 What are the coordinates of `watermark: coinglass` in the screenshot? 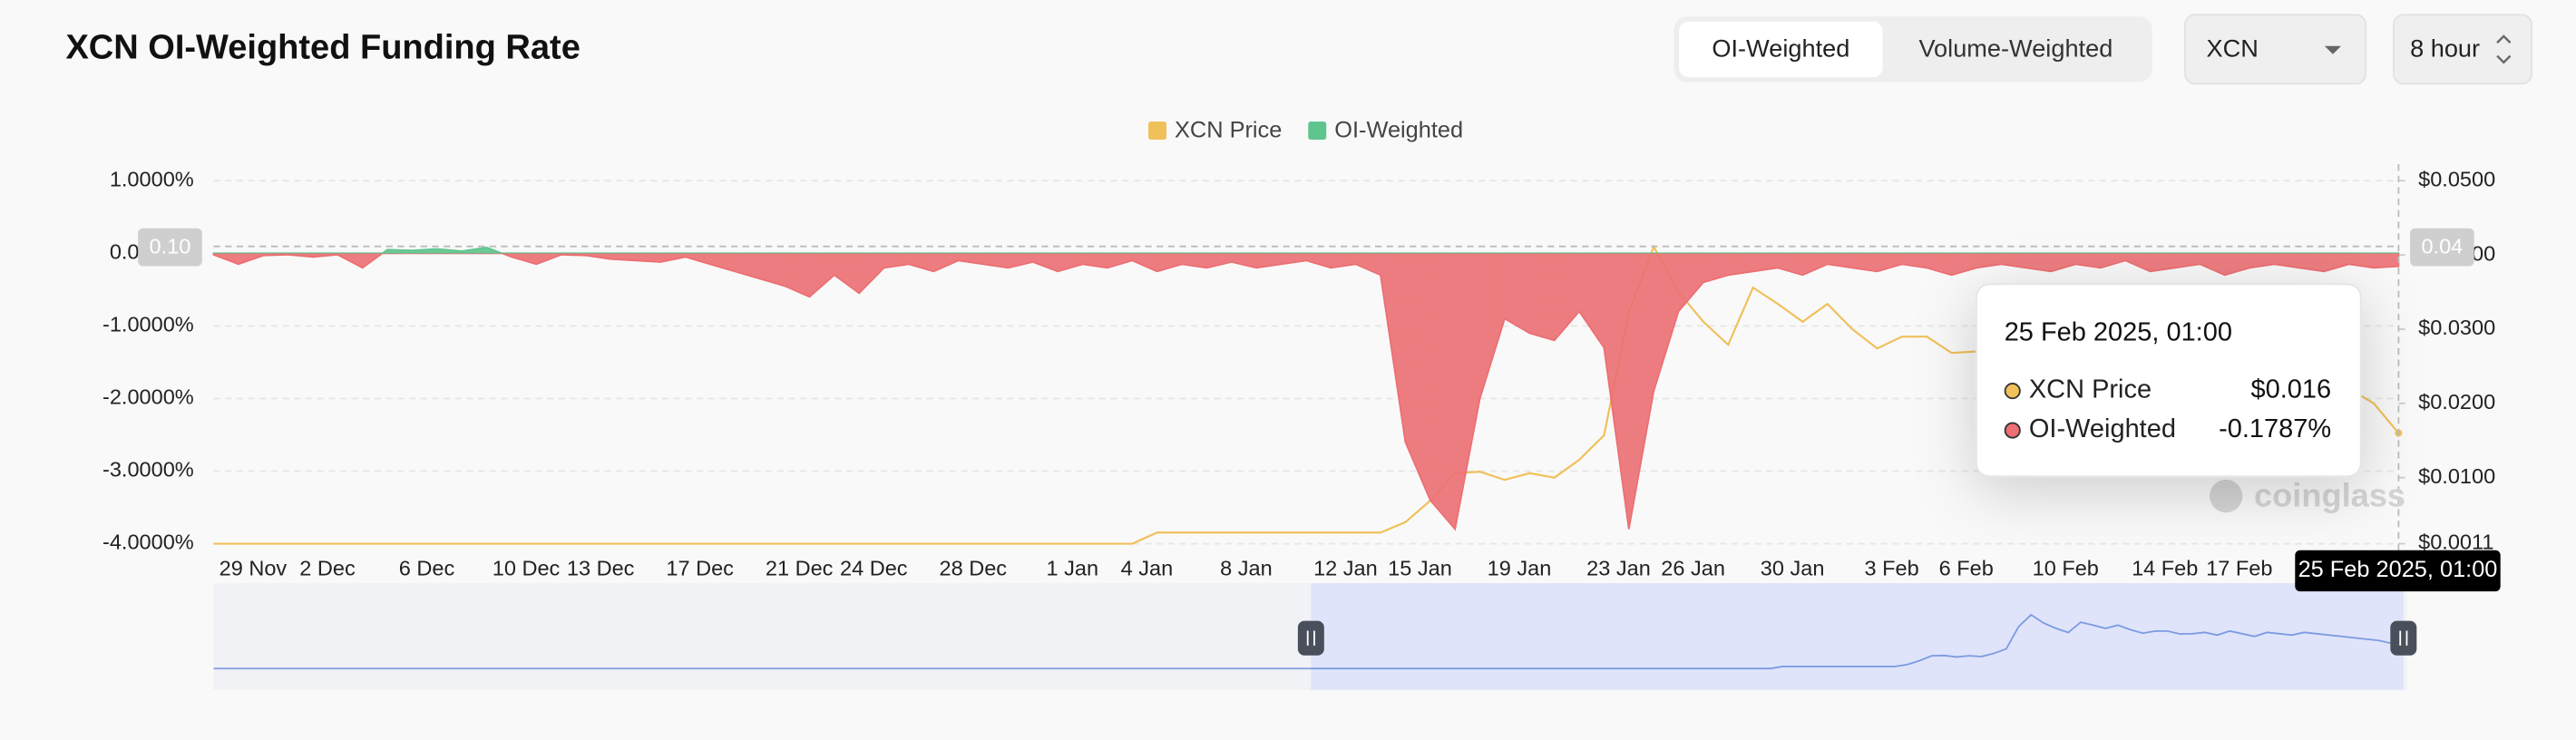 It's located at (2329, 495).